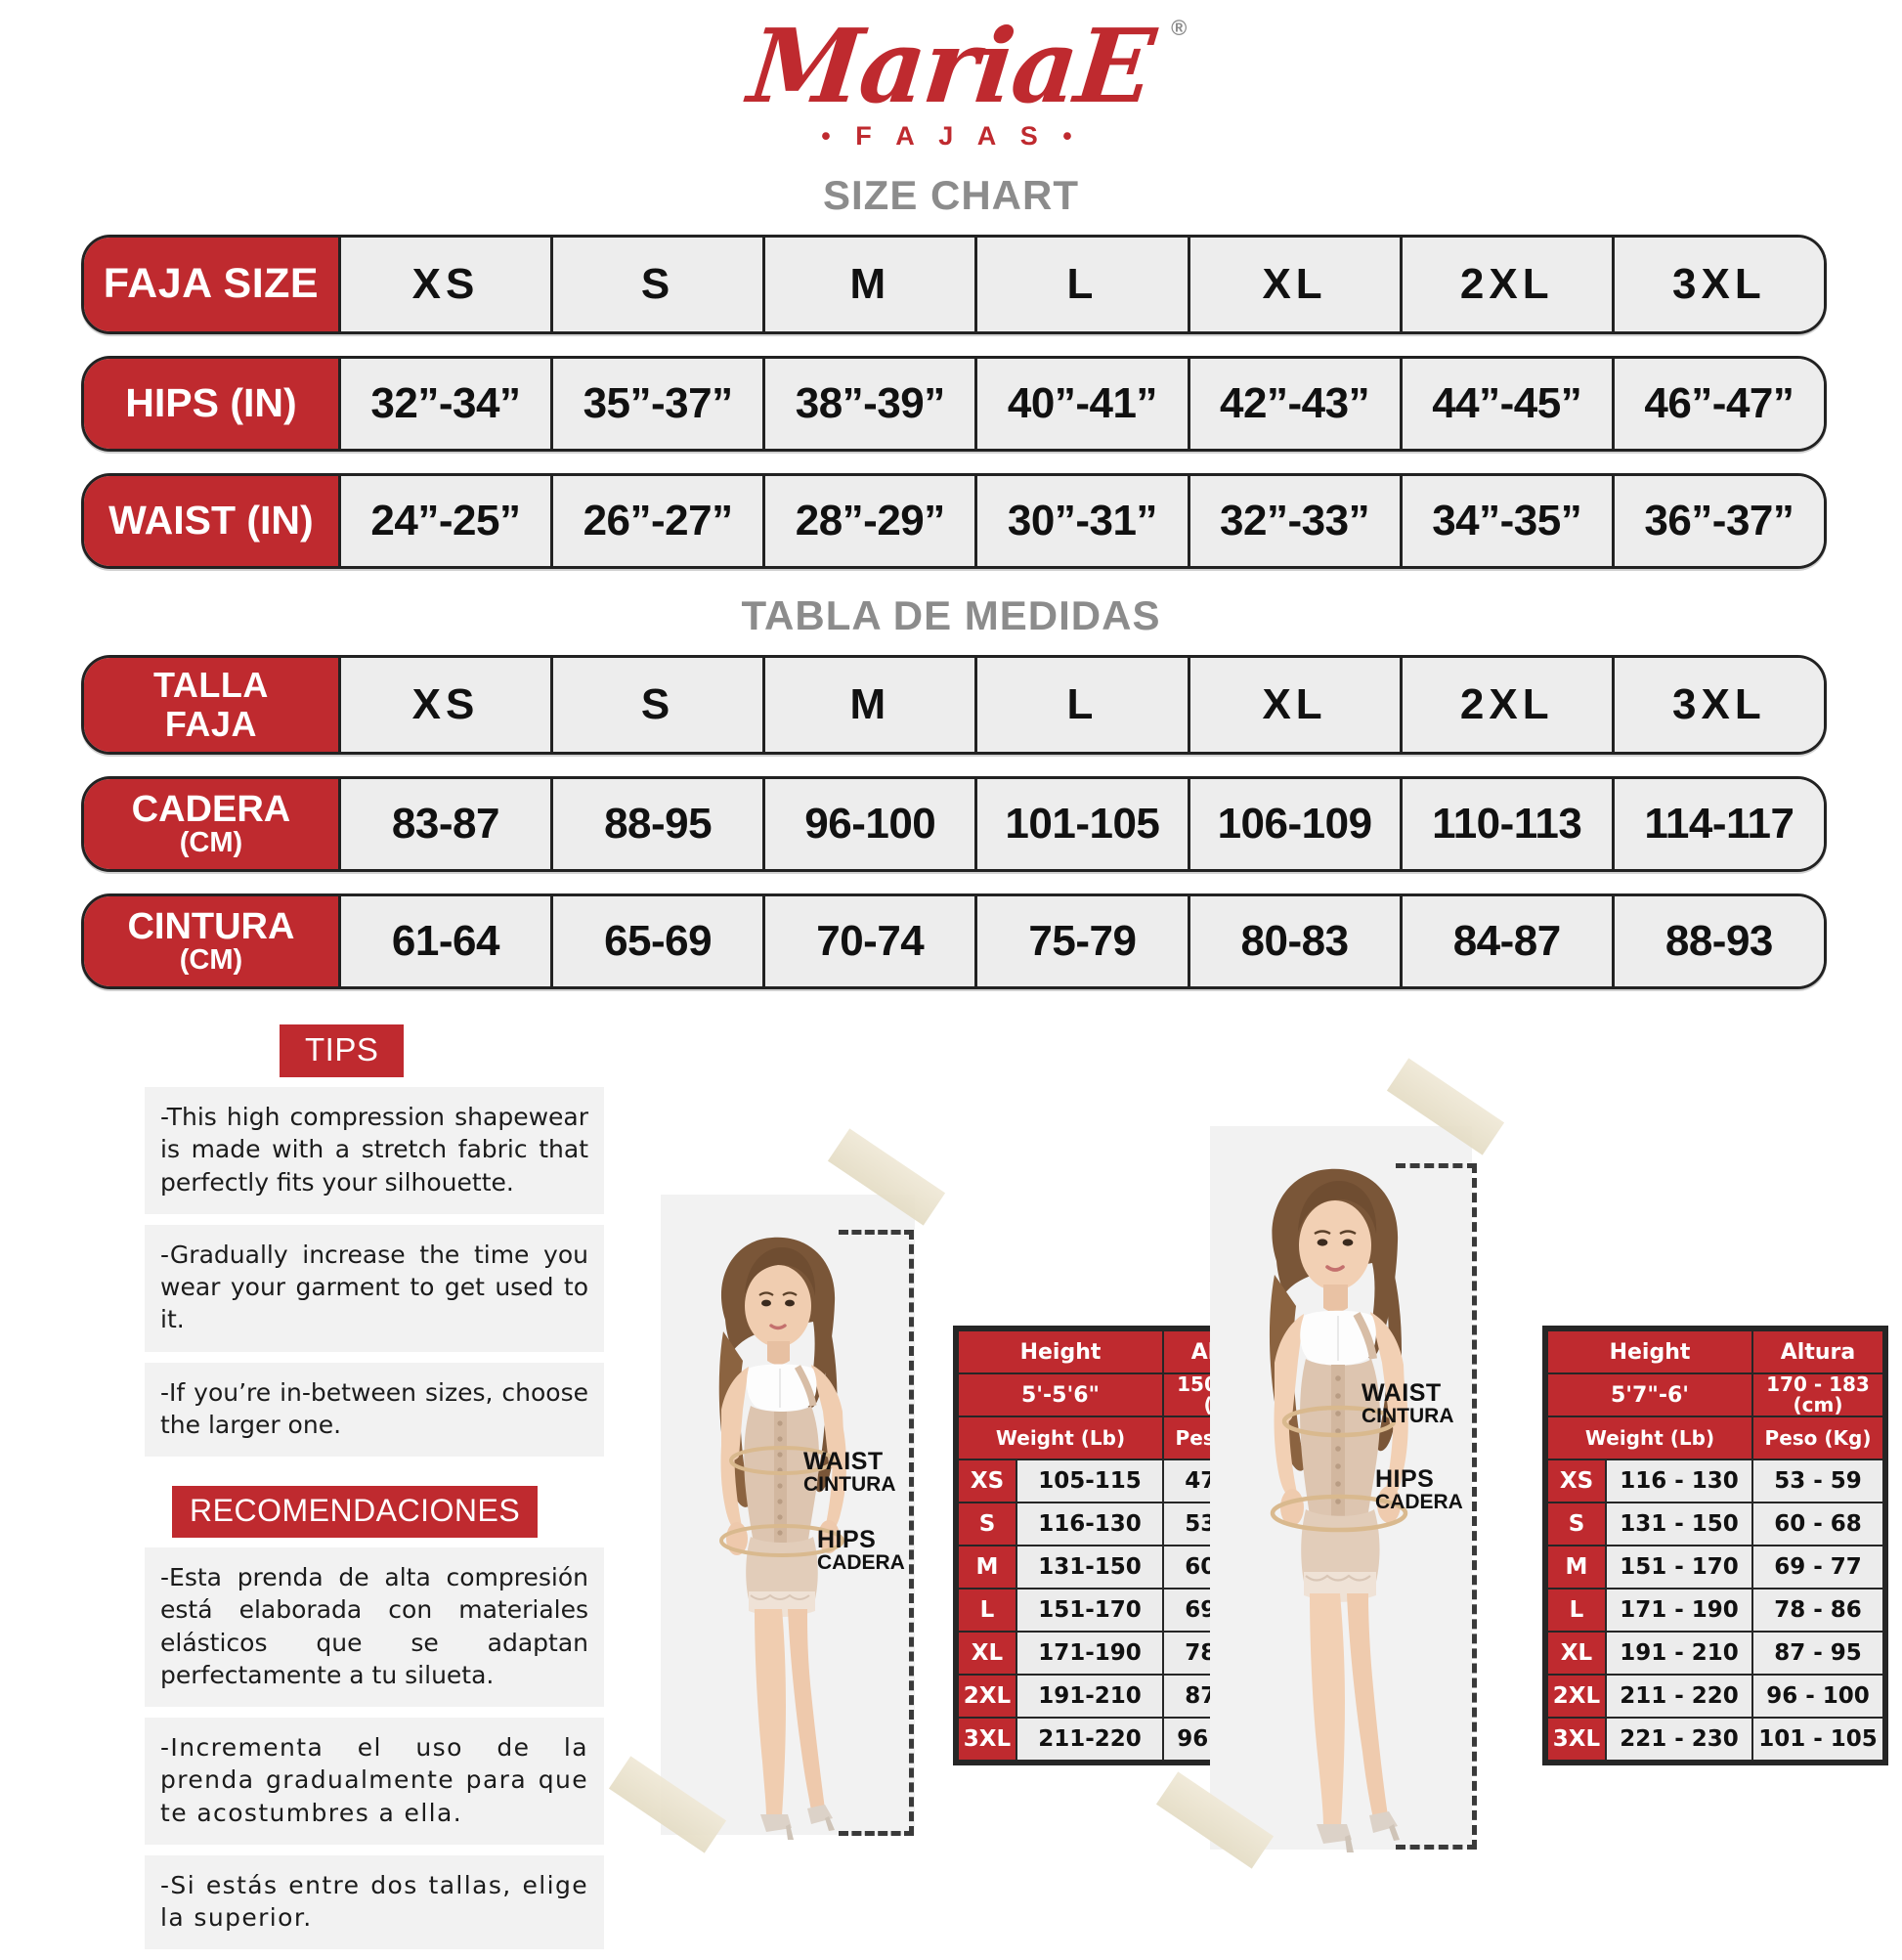 Image resolution: width=1902 pixels, height=1960 pixels. What do you see at coordinates (1293, 941) in the screenshot?
I see `cell-cintura-xl: 80-83` at bounding box center [1293, 941].